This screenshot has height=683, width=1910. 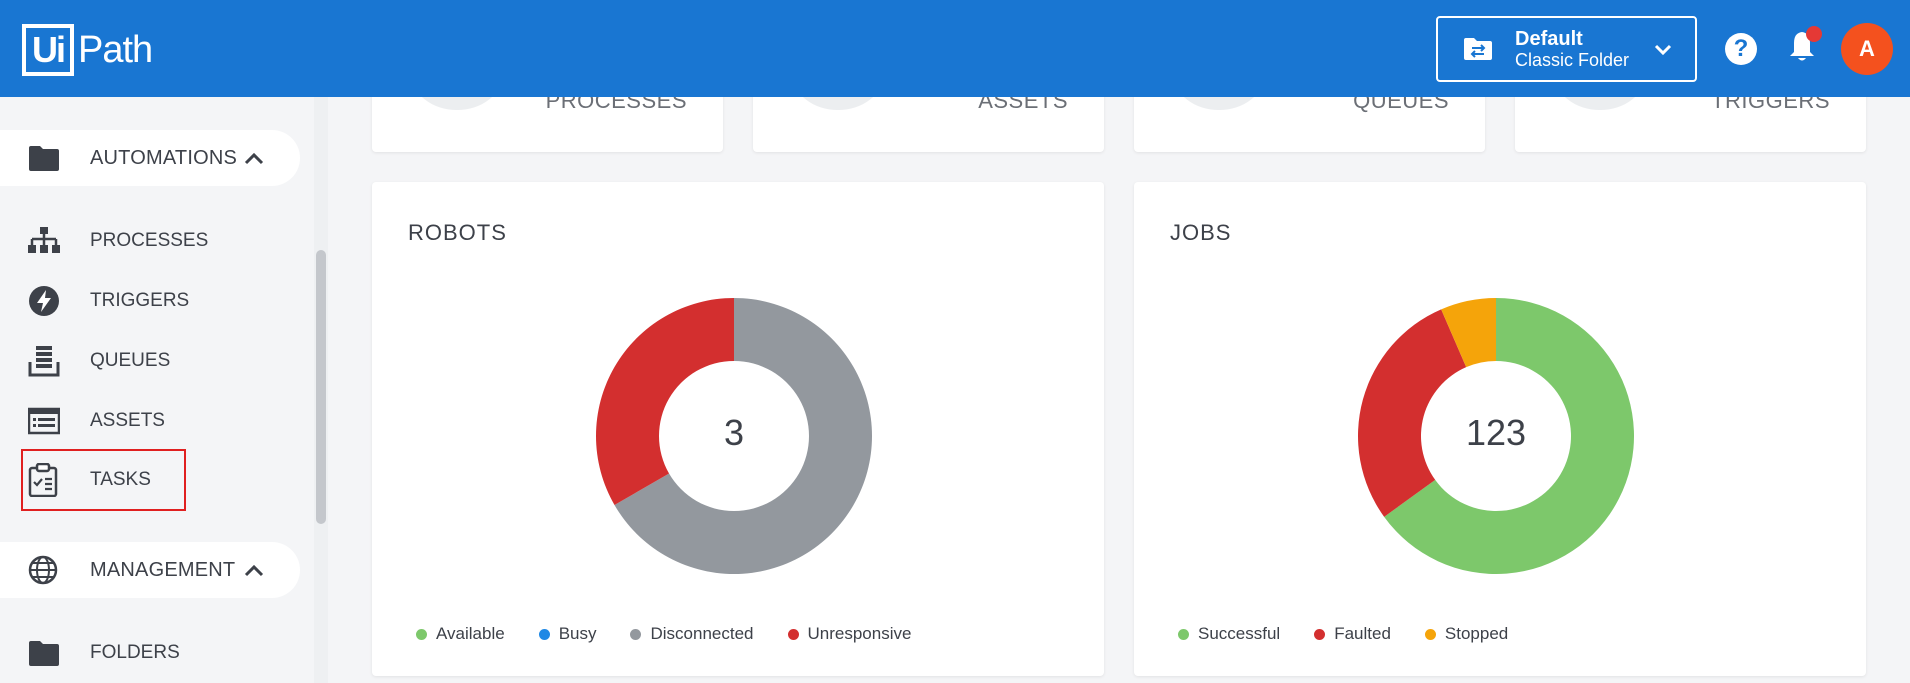 I want to click on top-app-bar: Ui Path Default Classic Folder ? A, so click(x=955, y=48).